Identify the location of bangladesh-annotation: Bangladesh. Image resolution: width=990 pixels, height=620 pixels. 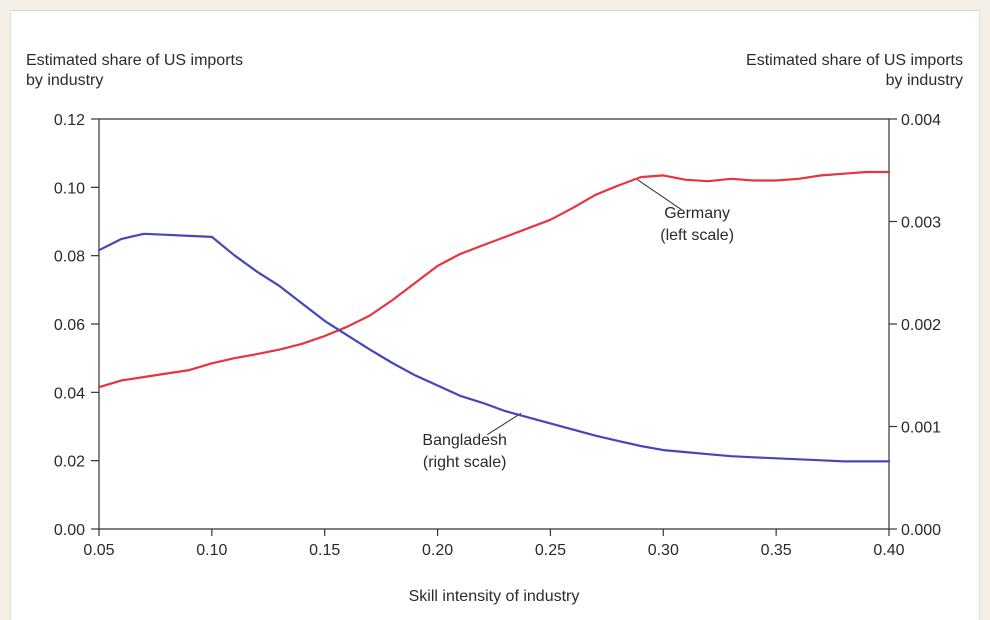
(464, 440).